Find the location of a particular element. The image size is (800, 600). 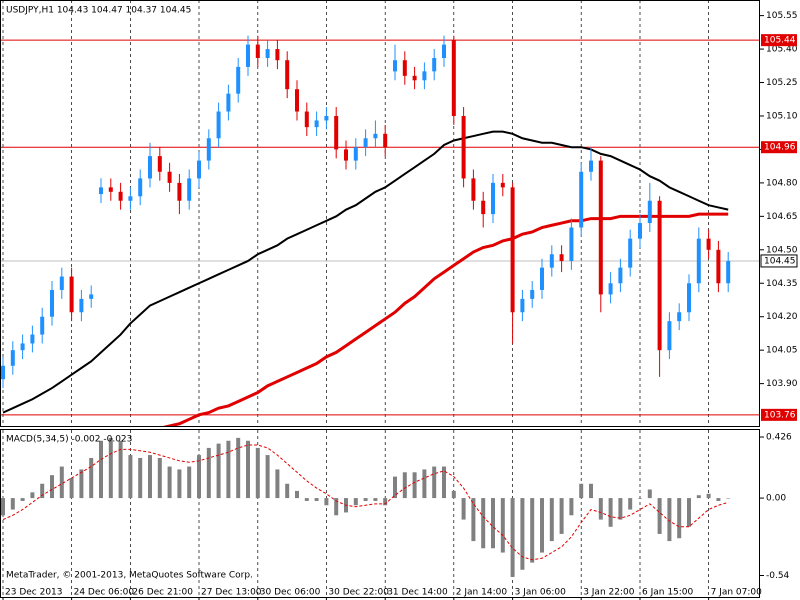

y-tick-label: -0.54 is located at coordinates (778, 576).